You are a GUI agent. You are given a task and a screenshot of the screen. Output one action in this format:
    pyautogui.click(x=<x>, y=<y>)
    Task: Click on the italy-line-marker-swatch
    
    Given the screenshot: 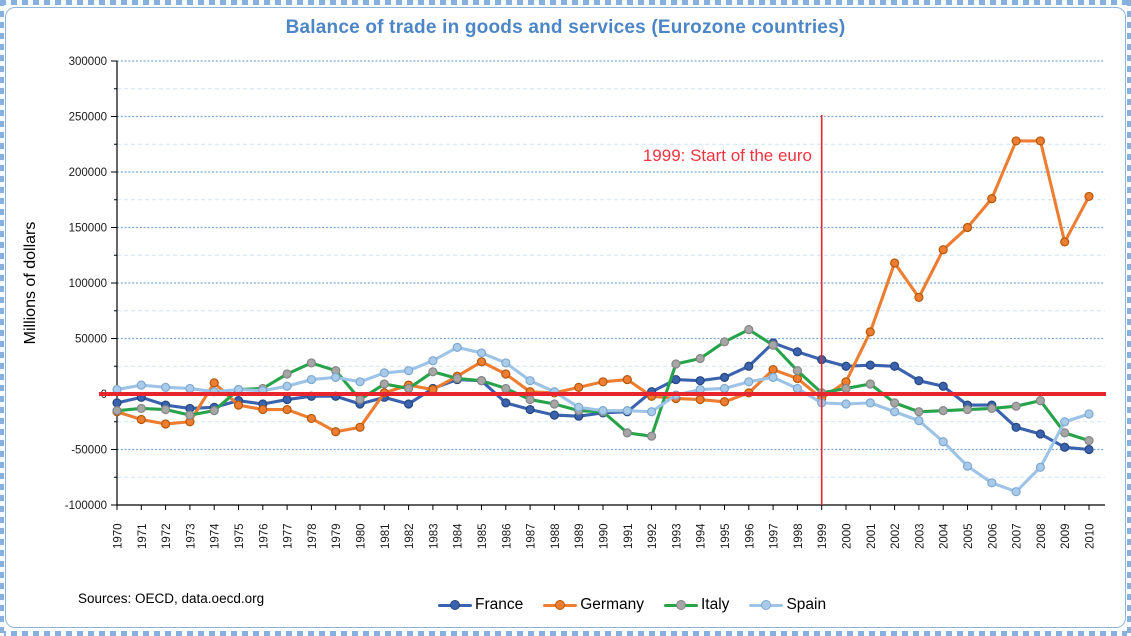 What is the action you would take?
    pyautogui.click(x=681, y=605)
    